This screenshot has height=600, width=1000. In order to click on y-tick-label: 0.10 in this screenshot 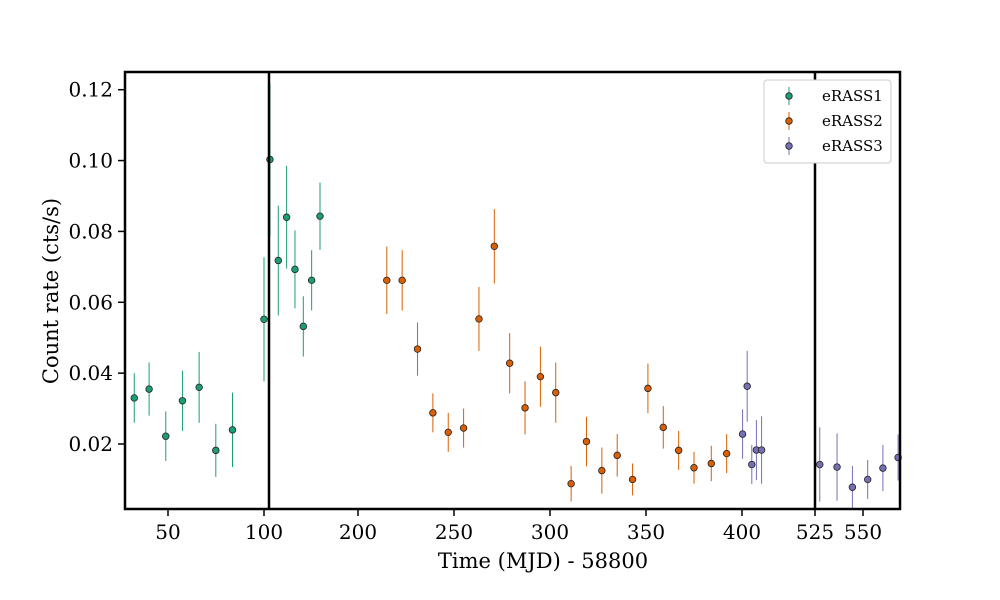, I will do `click(90, 161)`.